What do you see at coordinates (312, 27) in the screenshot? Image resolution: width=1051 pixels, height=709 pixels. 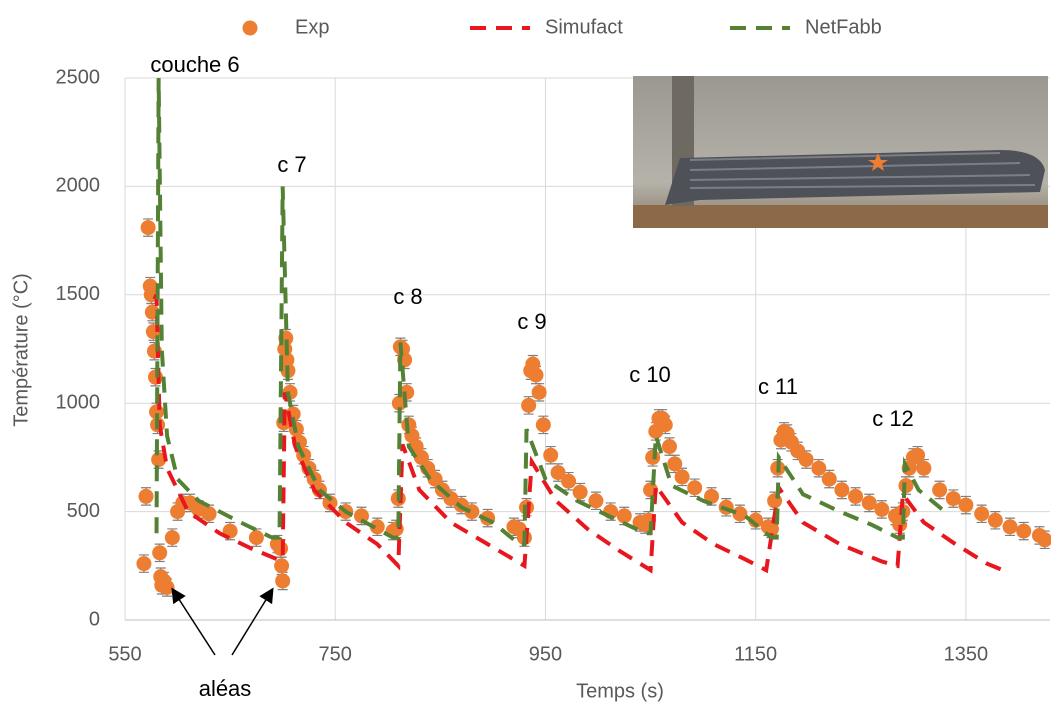 I see `legend-label: Exp` at bounding box center [312, 27].